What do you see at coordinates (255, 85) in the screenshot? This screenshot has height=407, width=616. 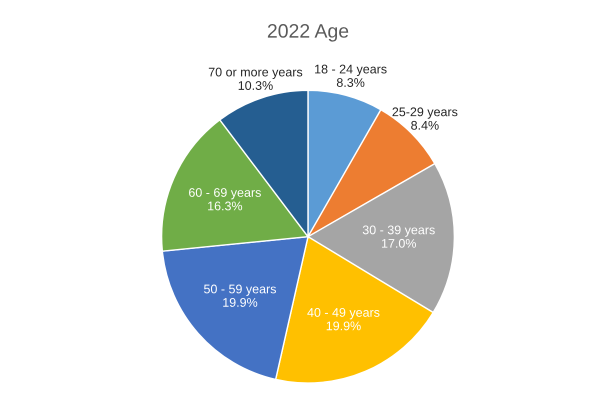 I see `data-label: 10.3%` at bounding box center [255, 85].